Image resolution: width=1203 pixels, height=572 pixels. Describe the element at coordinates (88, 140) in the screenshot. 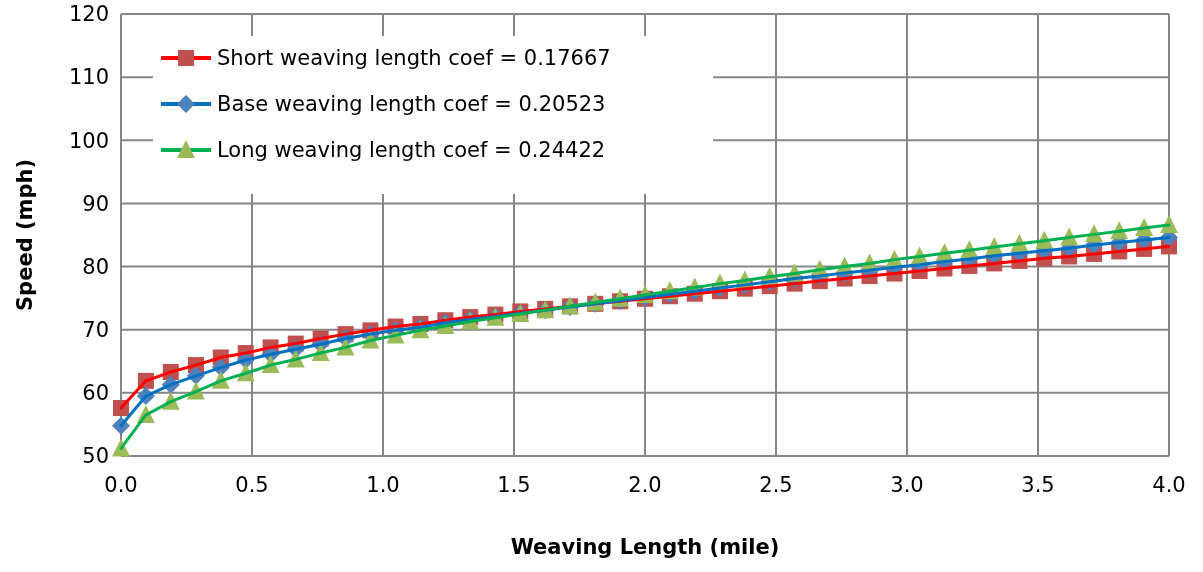

I see `y-tick-label: 100` at that location.